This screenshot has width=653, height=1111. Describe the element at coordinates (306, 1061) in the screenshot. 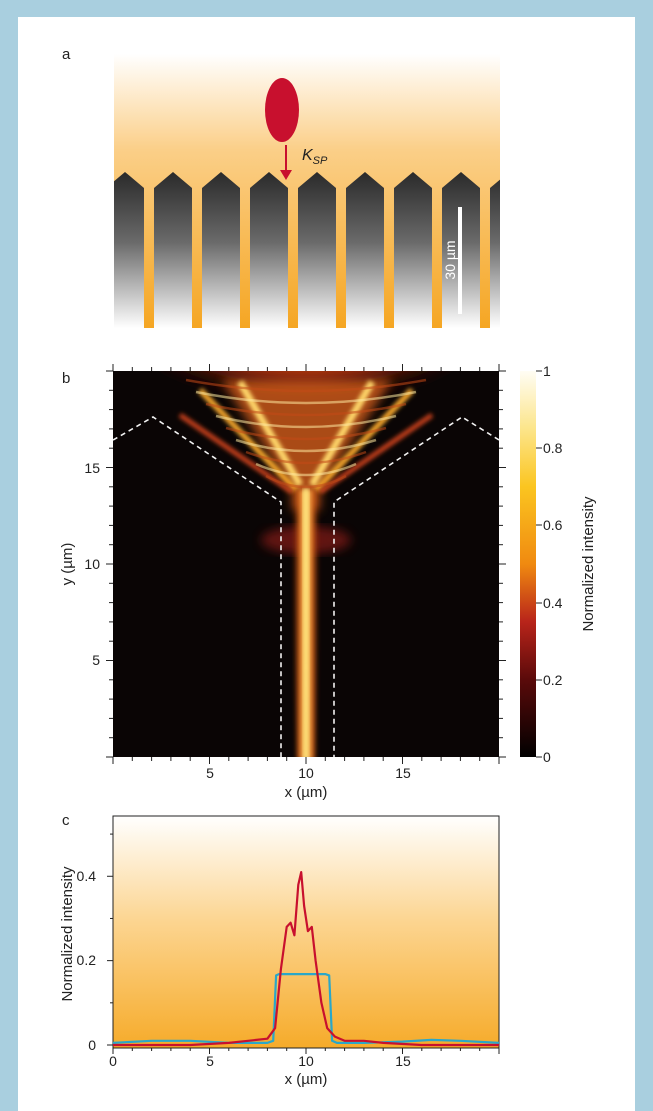

I see `c-xtick-10: 10` at that location.